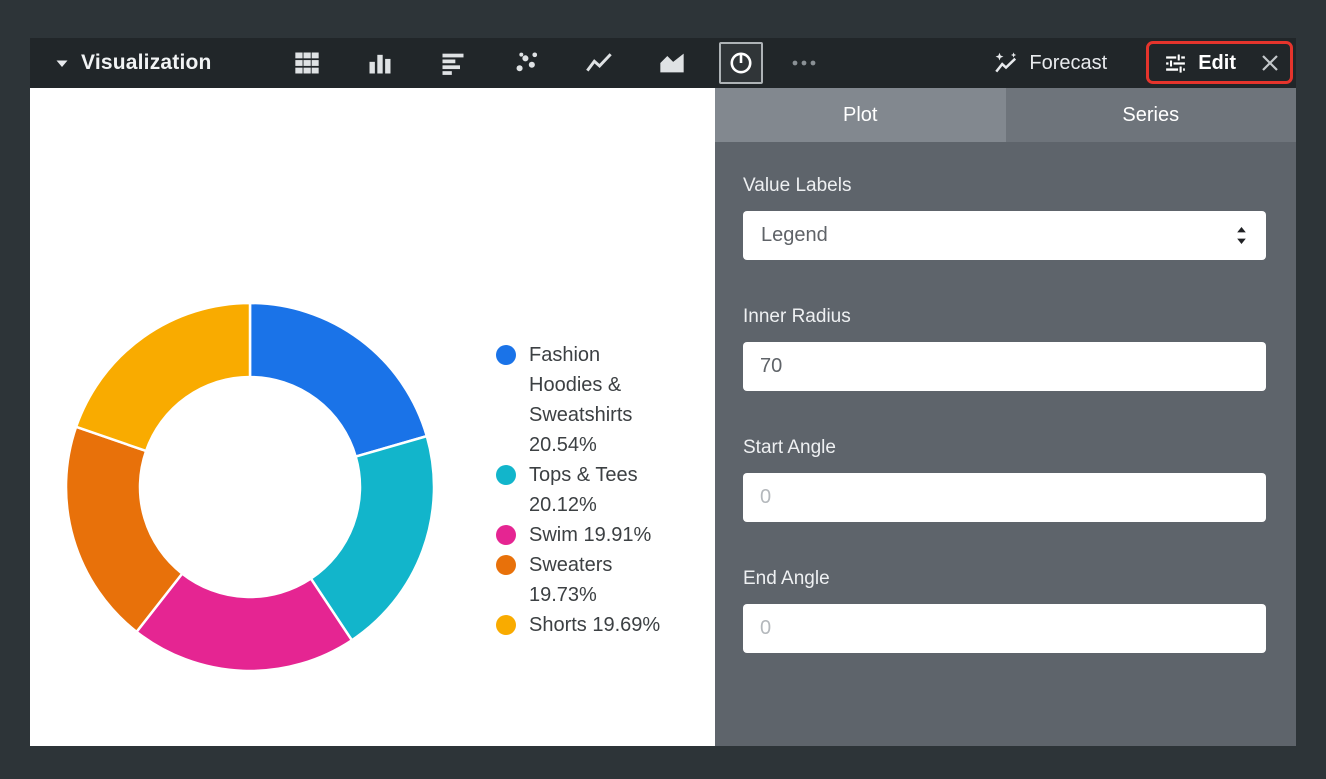 The height and width of the screenshot is (779, 1326). I want to click on forecast-button: Forecast, so click(1050, 63).